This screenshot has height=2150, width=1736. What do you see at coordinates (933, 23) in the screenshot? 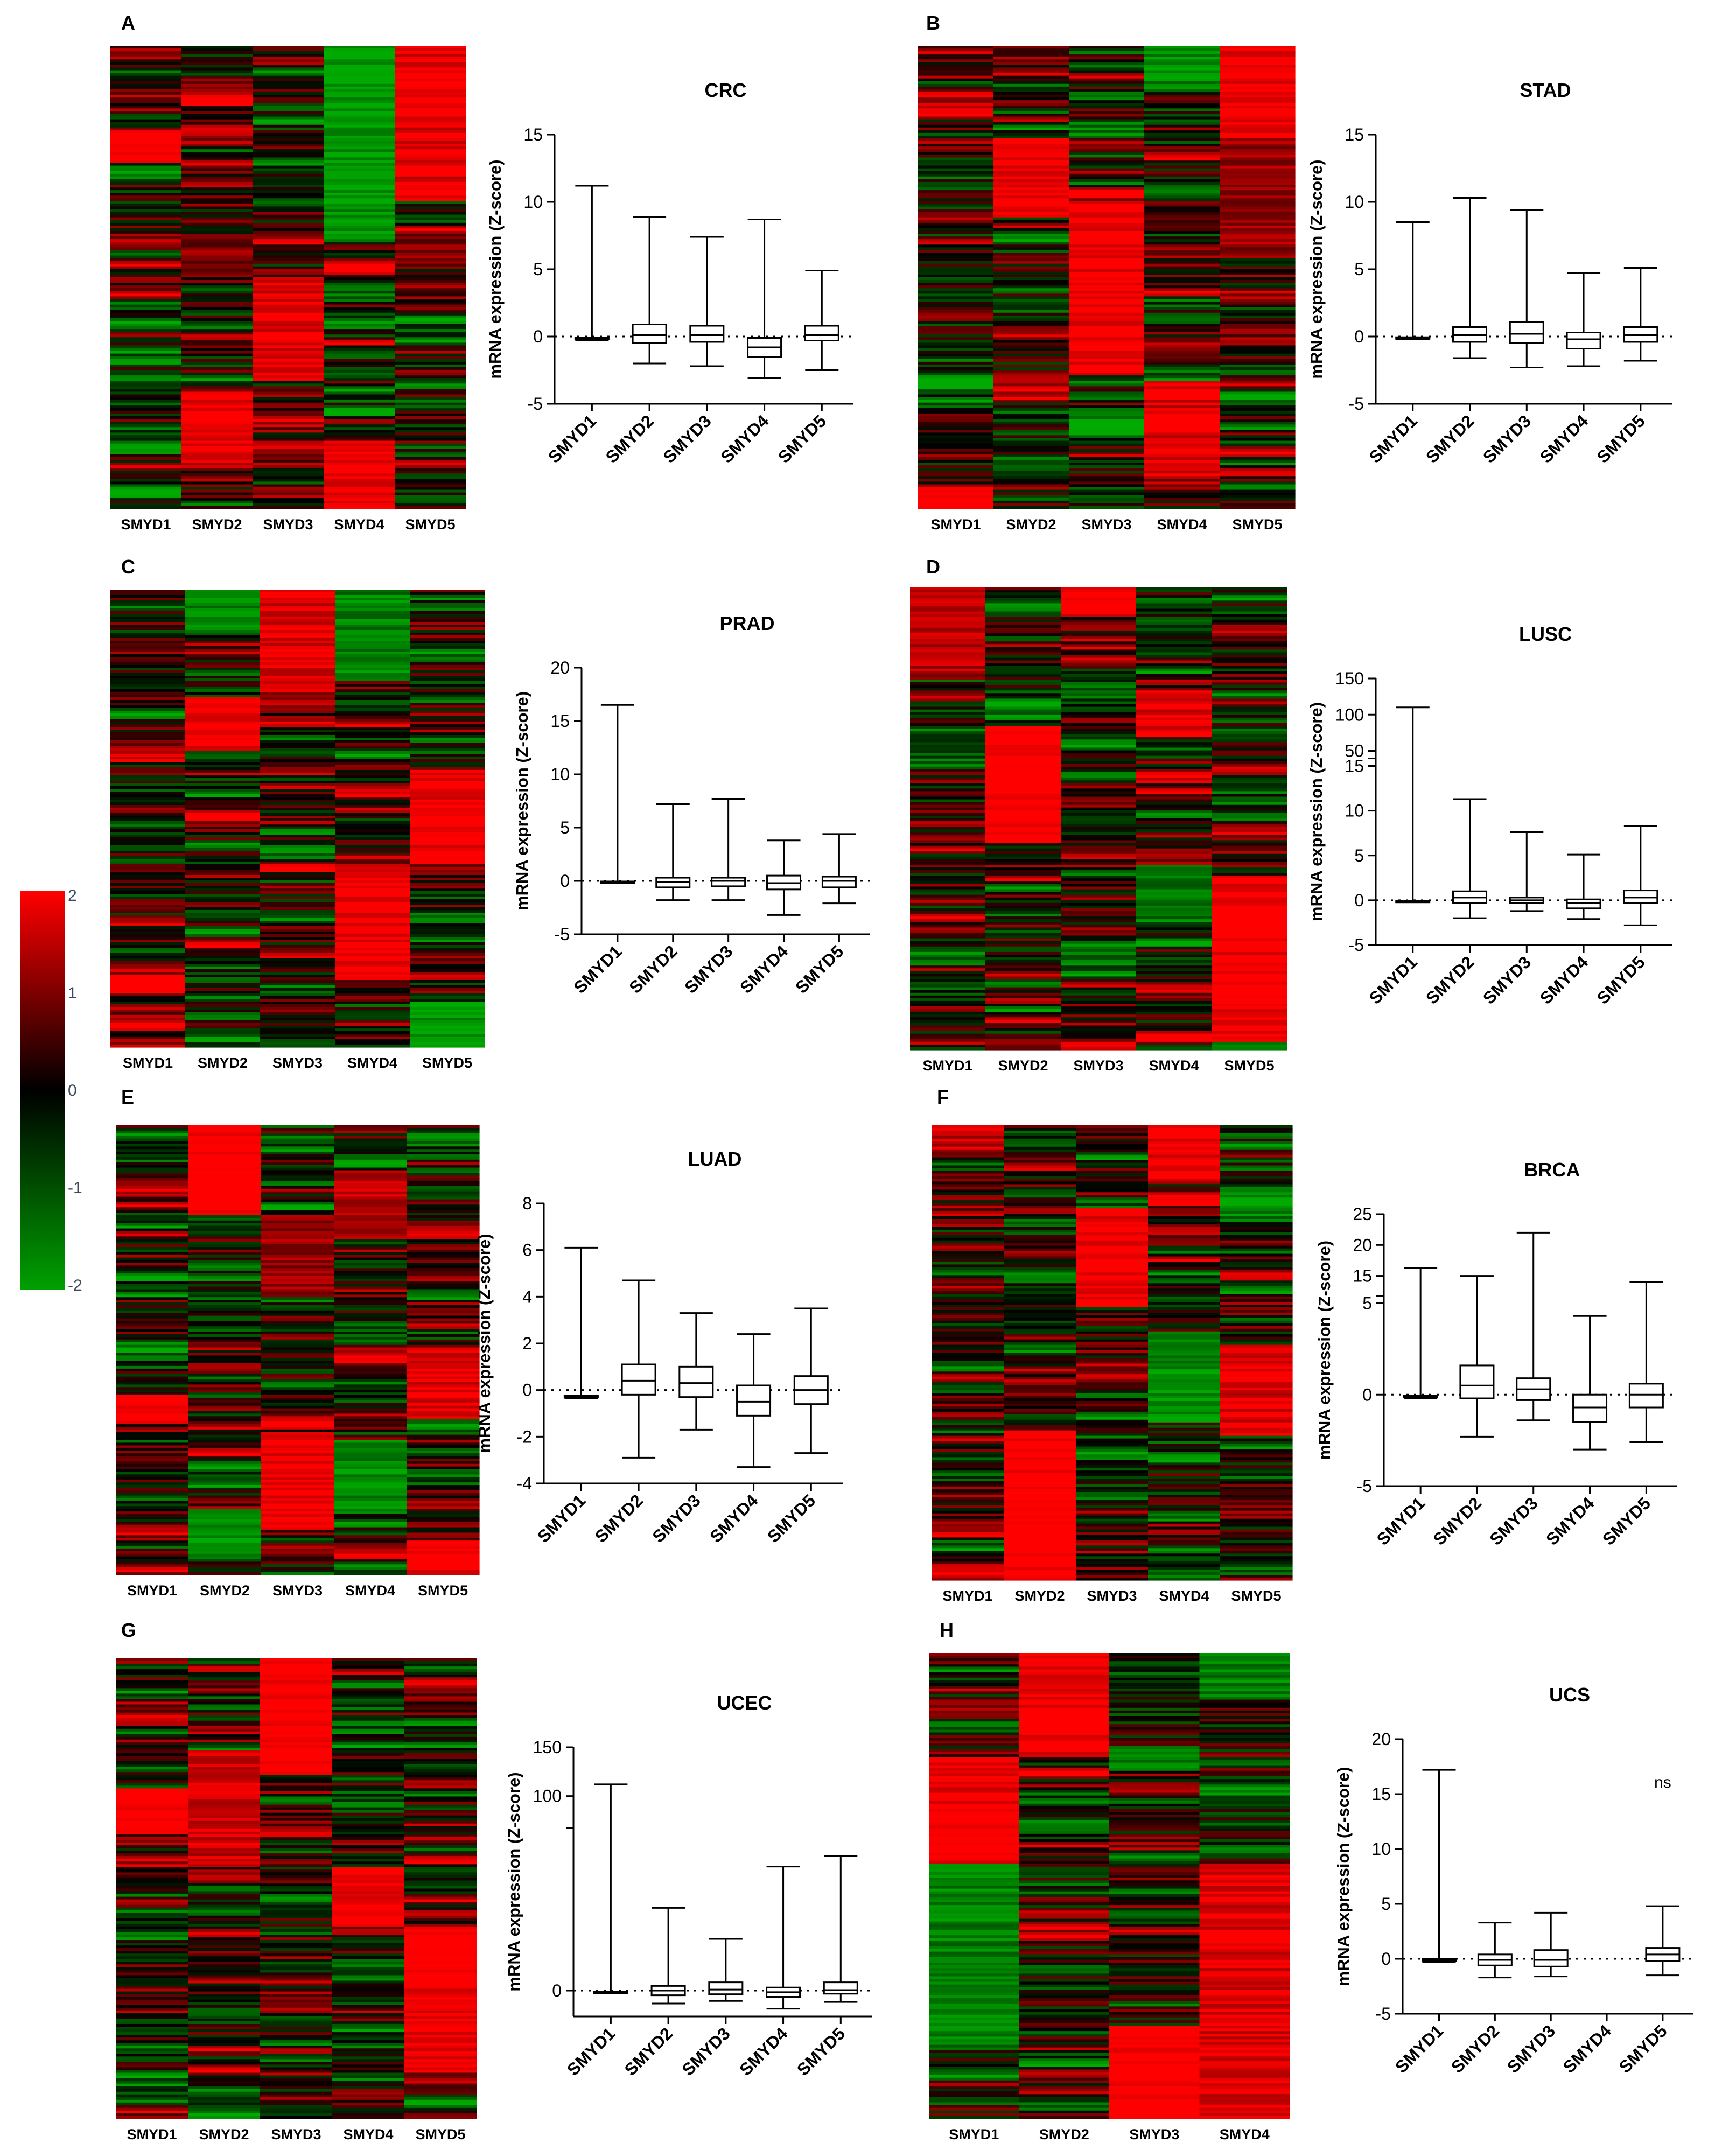
I see `panel-label-b: B` at bounding box center [933, 23].